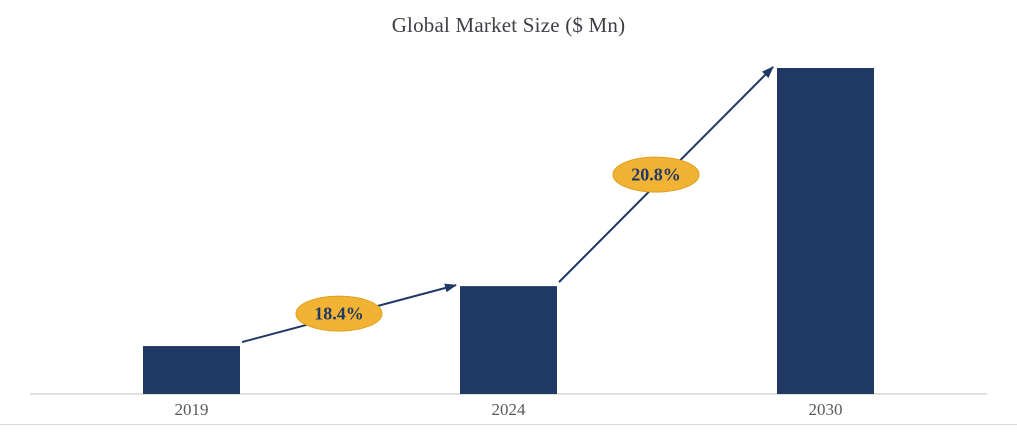 This screenshot has height=438, width=1017. What do you see at coordinates (191, 370) in the screenshot?
I see `bar-2019` at bounding box center [191, 370].